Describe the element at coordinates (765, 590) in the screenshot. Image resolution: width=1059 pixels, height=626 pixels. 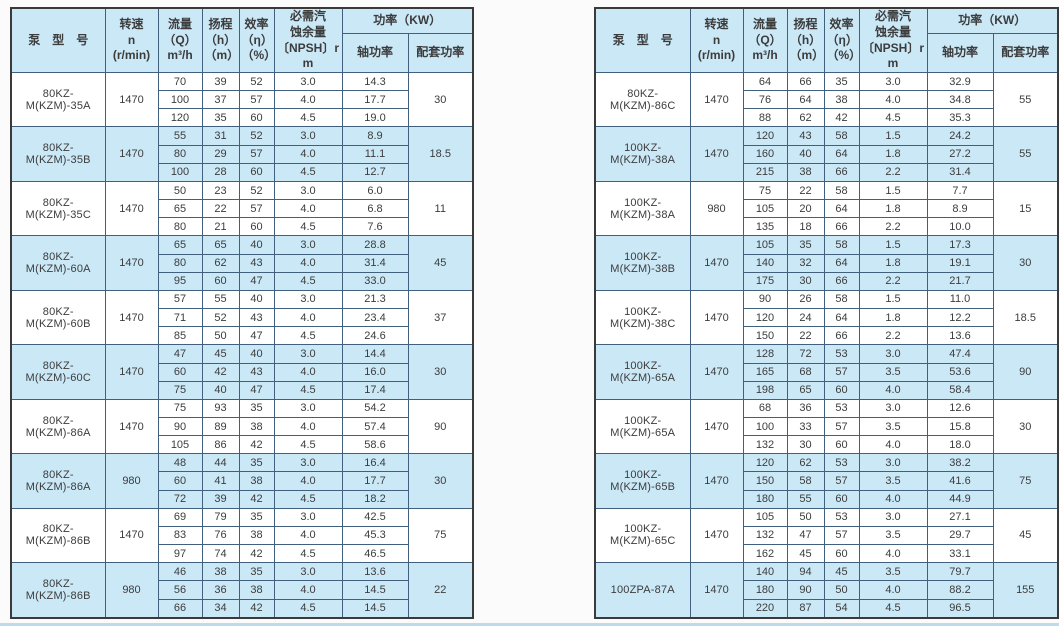
I see `flow-cell: 180` at that location.